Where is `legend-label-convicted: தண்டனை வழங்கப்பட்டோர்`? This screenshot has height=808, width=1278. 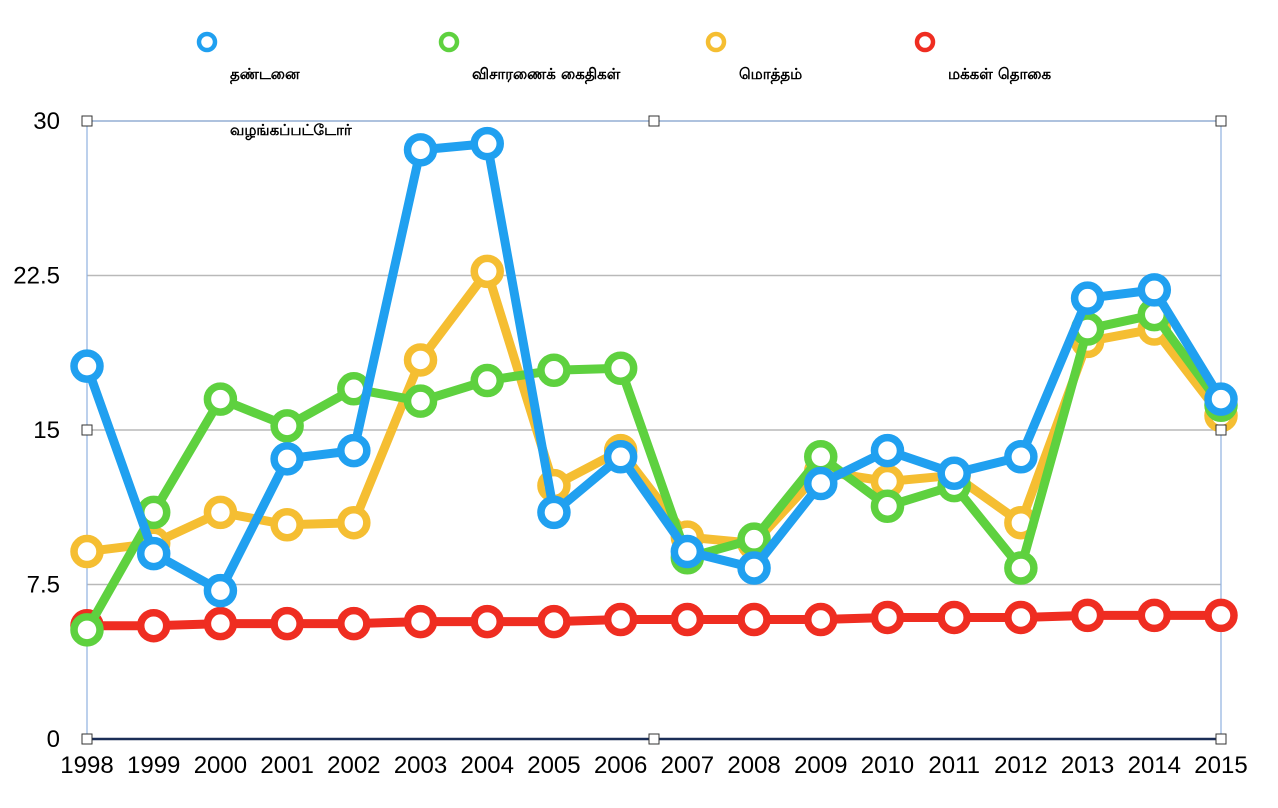 legend-label-convicted: தண்டனை வழங்கப்பட்டோர் is located at coordinates (291, 102).